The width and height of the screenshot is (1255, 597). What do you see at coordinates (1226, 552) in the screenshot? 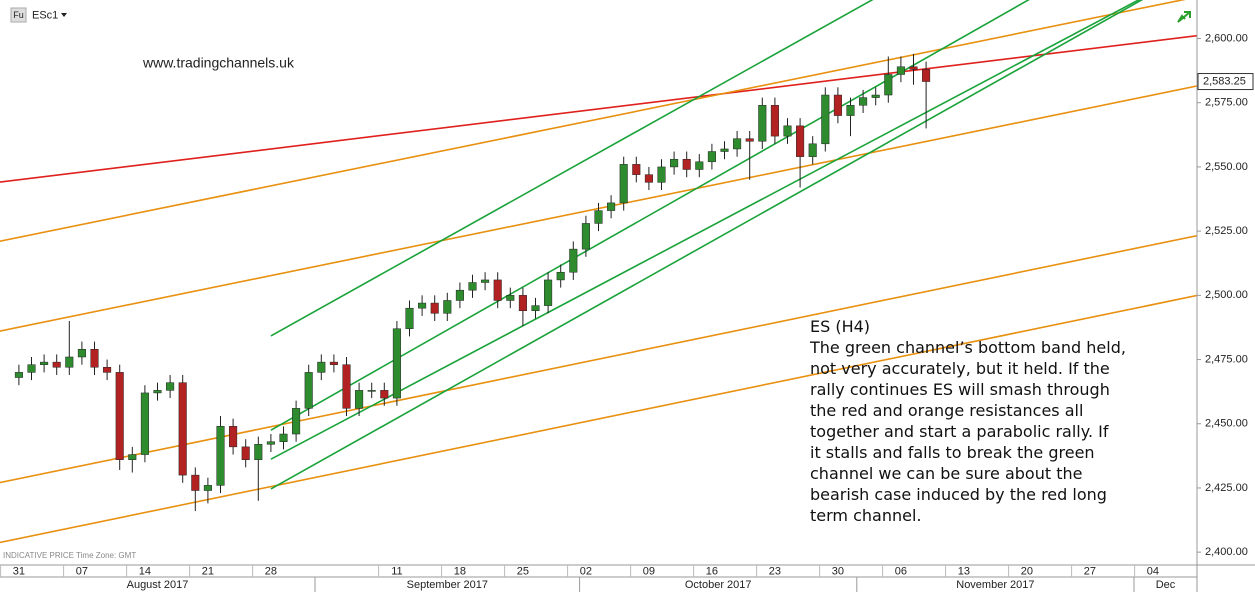
I see `y-tick-label: 2,400.00` at bounding box center [1226, 552].